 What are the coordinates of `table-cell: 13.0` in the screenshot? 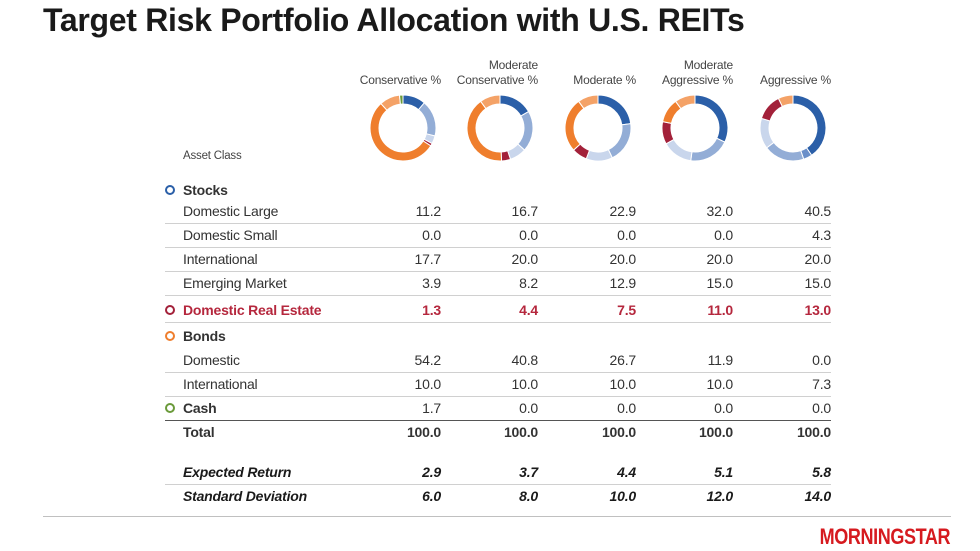 It's located at (818, 310).